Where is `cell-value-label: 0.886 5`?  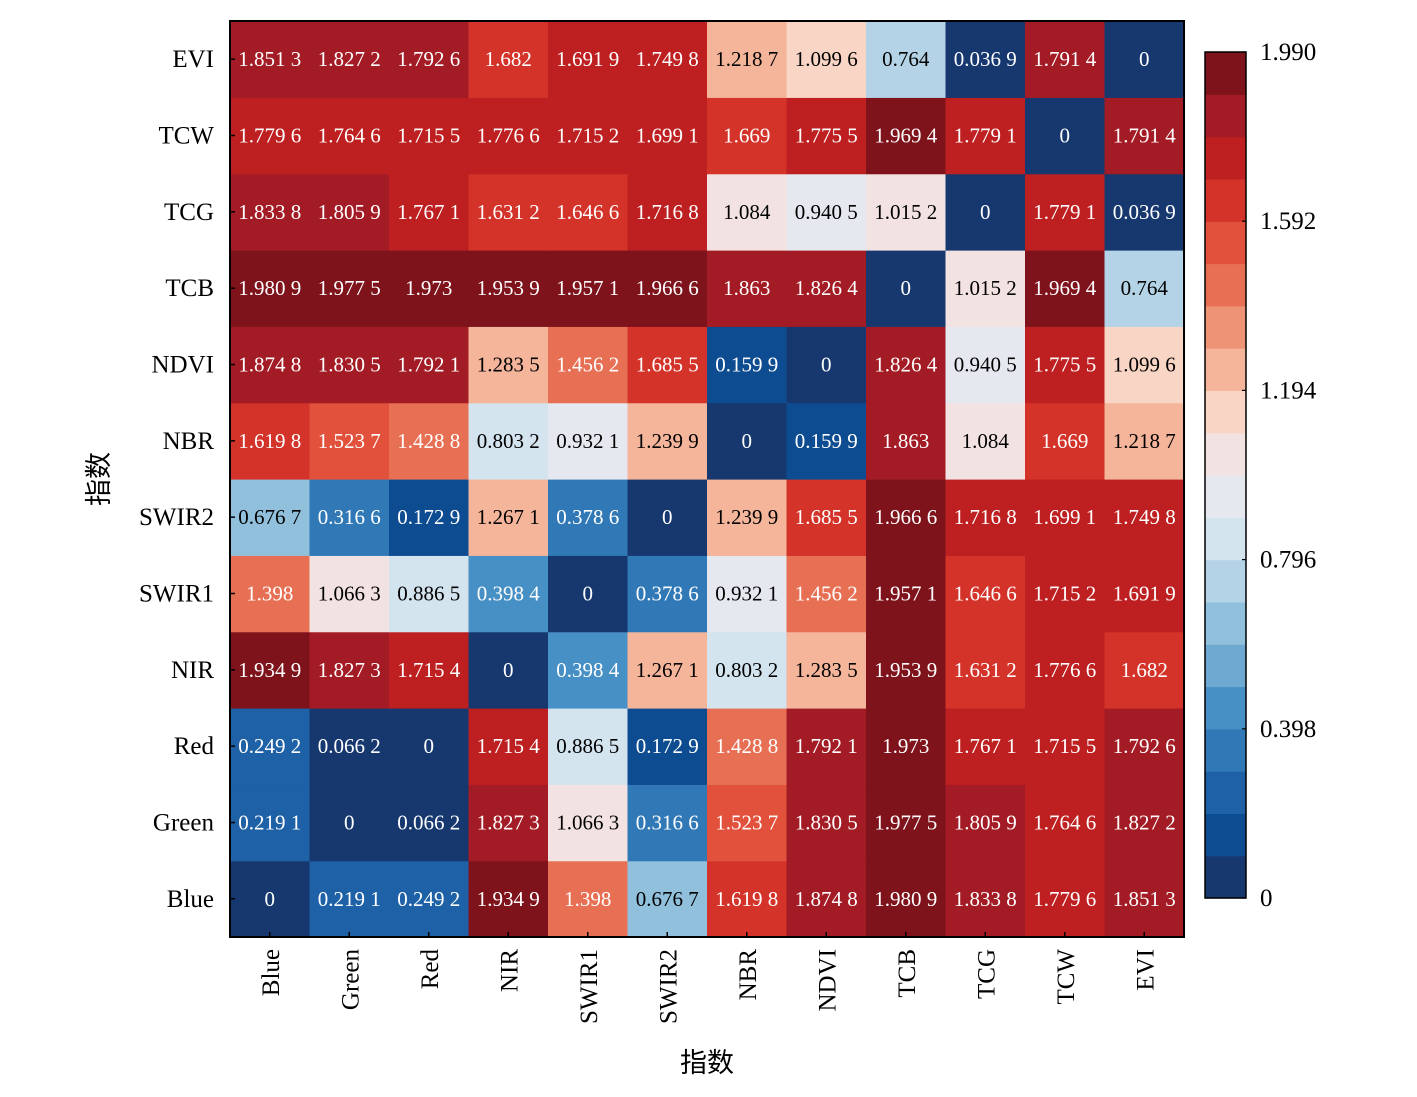 cell-value-label: 0.886 5 is located at coordinates (587, 746).